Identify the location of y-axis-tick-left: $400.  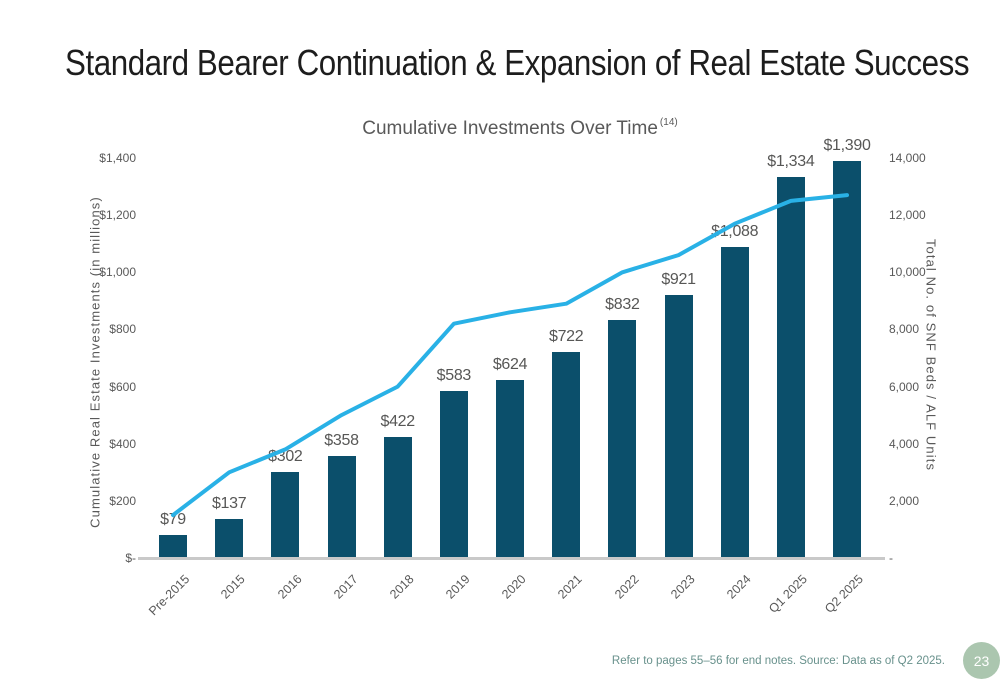
(122, 443).